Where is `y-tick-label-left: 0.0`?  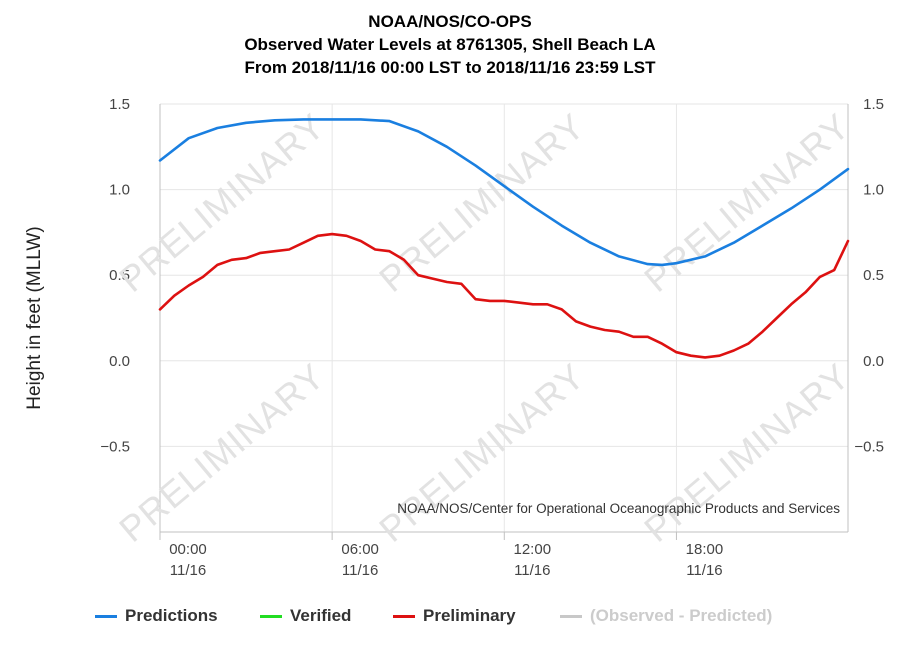
y-tick-label-left: 0.0 is located at coordinates (119, 361).